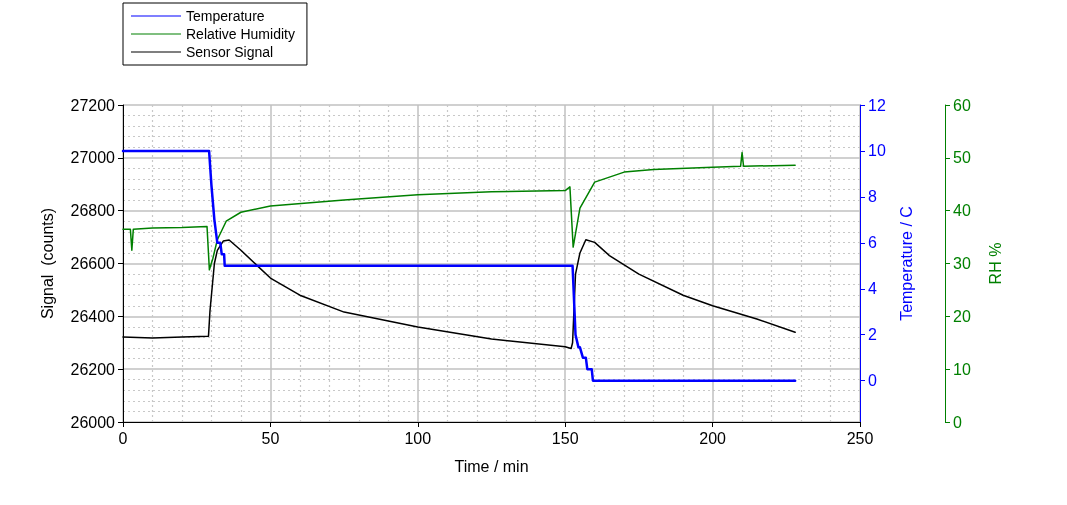 The width and height of the screenshot is (1067, 505). I want to click on y3-tick-label: 60, so click(962, 105).